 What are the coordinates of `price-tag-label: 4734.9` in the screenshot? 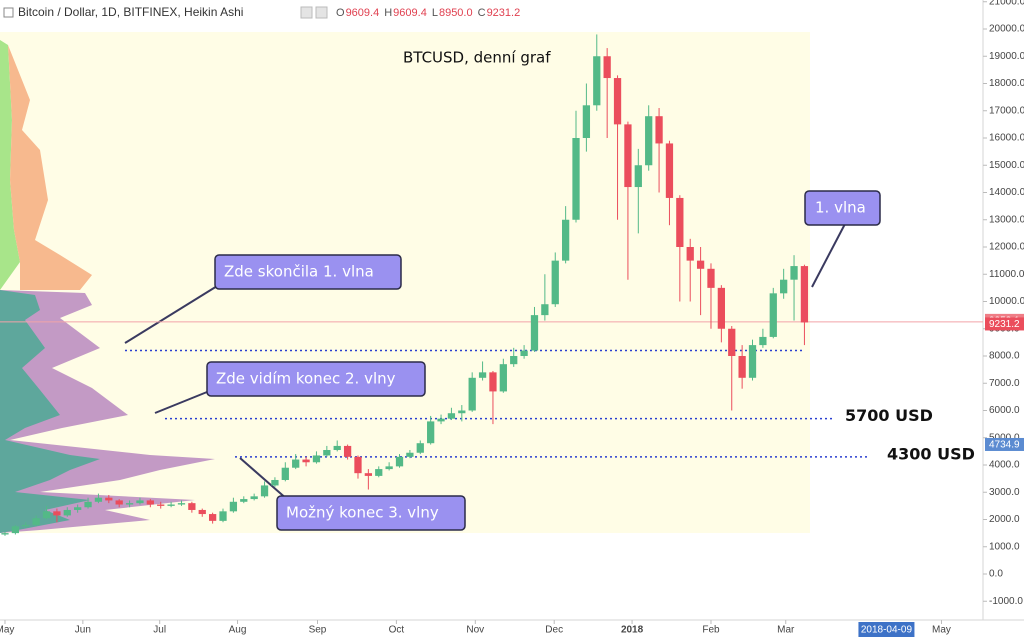 It's located at (1004, 445).